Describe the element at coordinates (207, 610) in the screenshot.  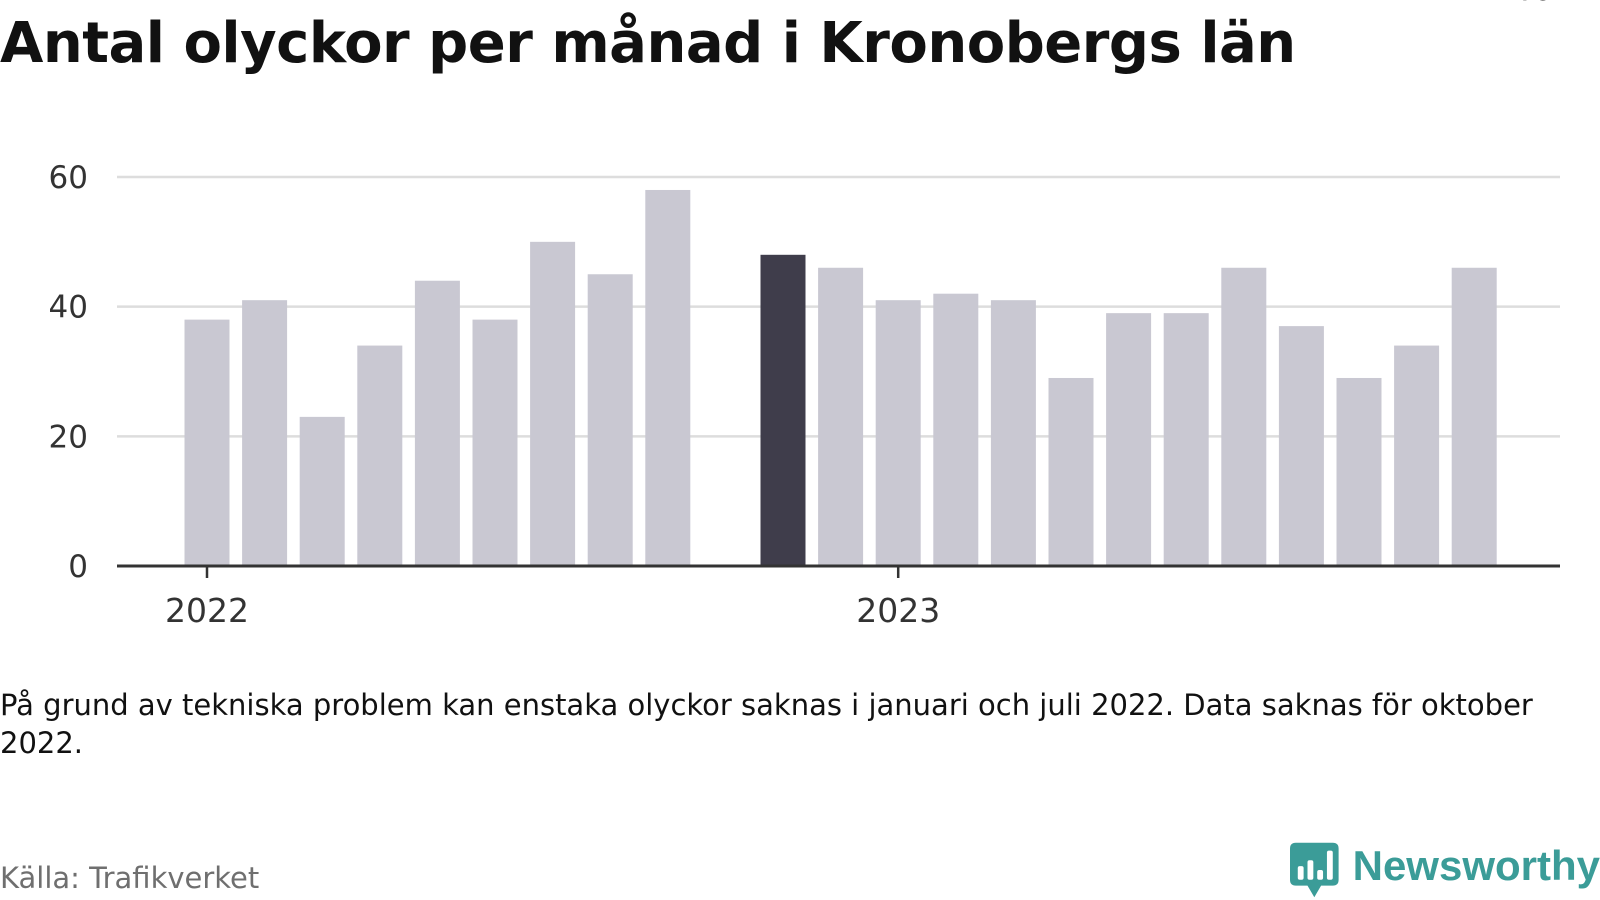
I see `x-tick-label: 2022` at that location.